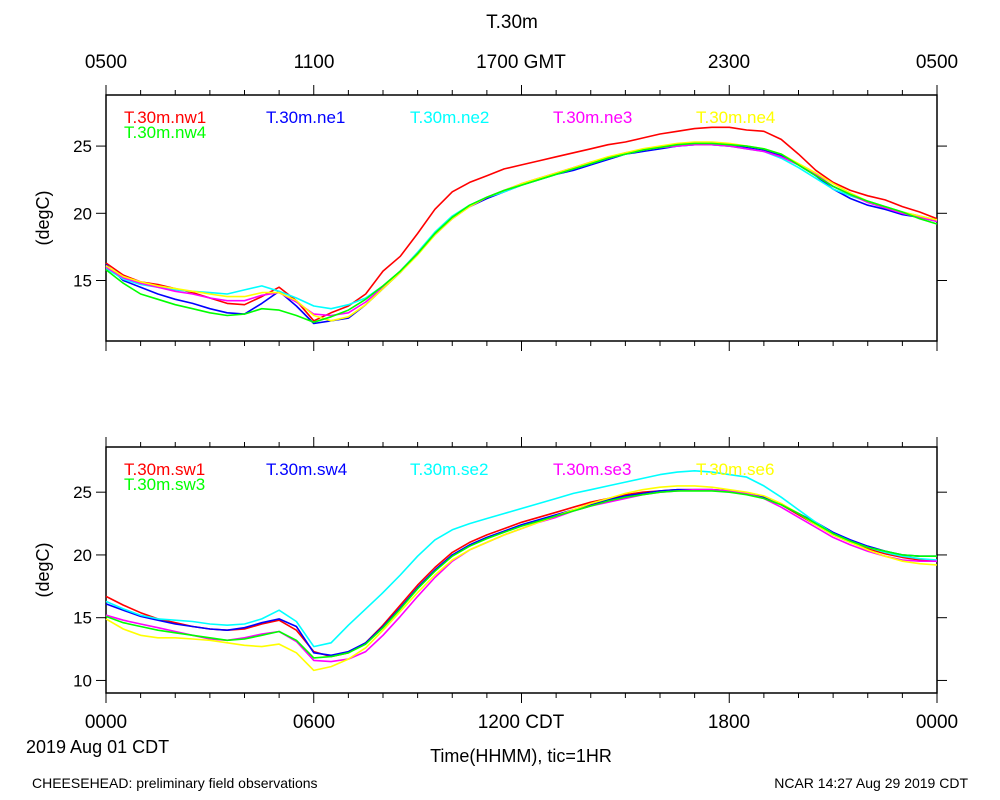 This screenshot has width=1000, height=800. Describe the element at coordinates (521, 62) in the screenshot. I see `top-tick-label: 1700 GMT` at that location.